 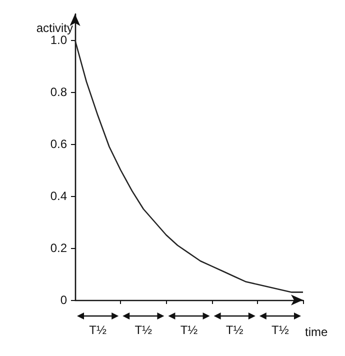 What do you see at coordinates (59, 144) in the screenshot?
I see `y-tick-label: 0.6` at bounding box center [59, 144].